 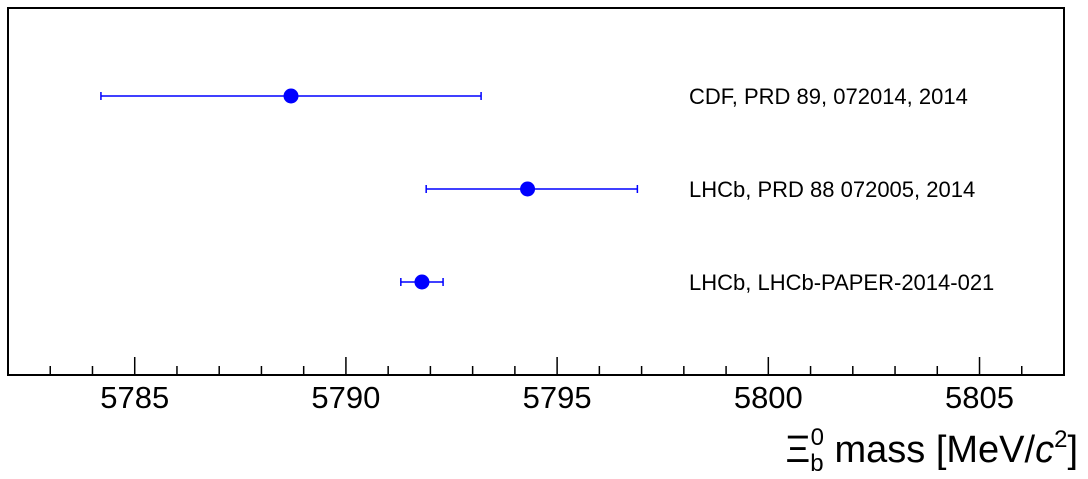 I want to click on data-point: CDF, PRD 89, 072014, 2014, so click(x=534, y=96).